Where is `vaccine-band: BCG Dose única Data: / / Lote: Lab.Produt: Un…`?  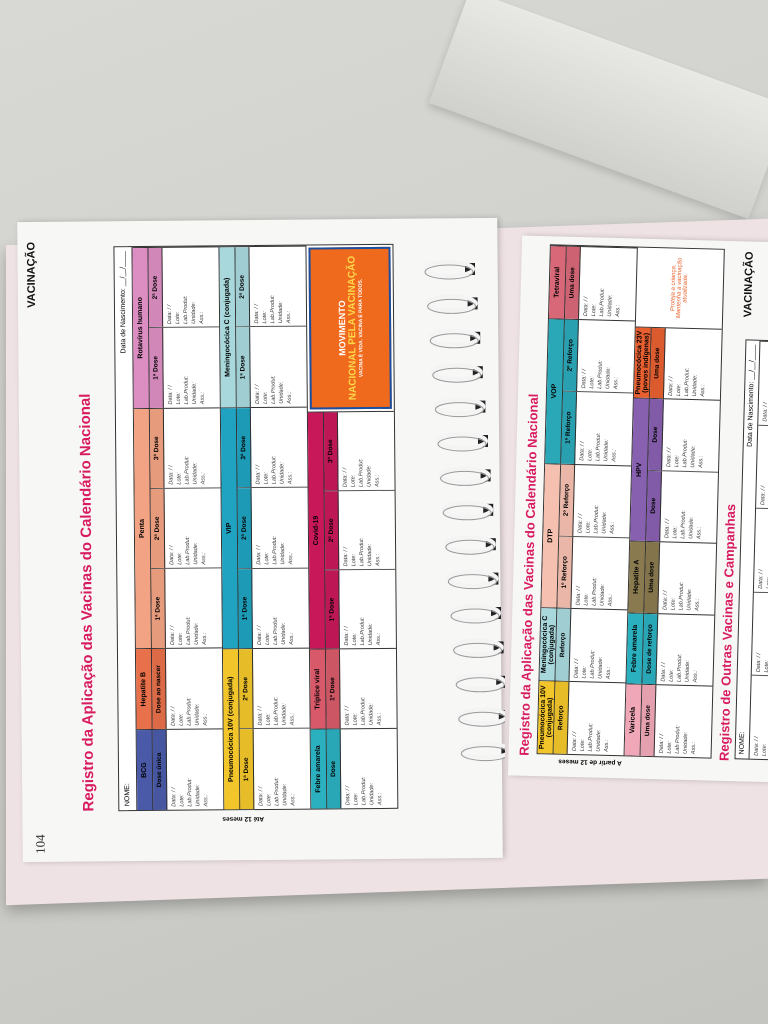
vaccine-band: BCG Dose única Data: / / Lote: Lab.Produt: Un… is located at coordinates (178, 528).